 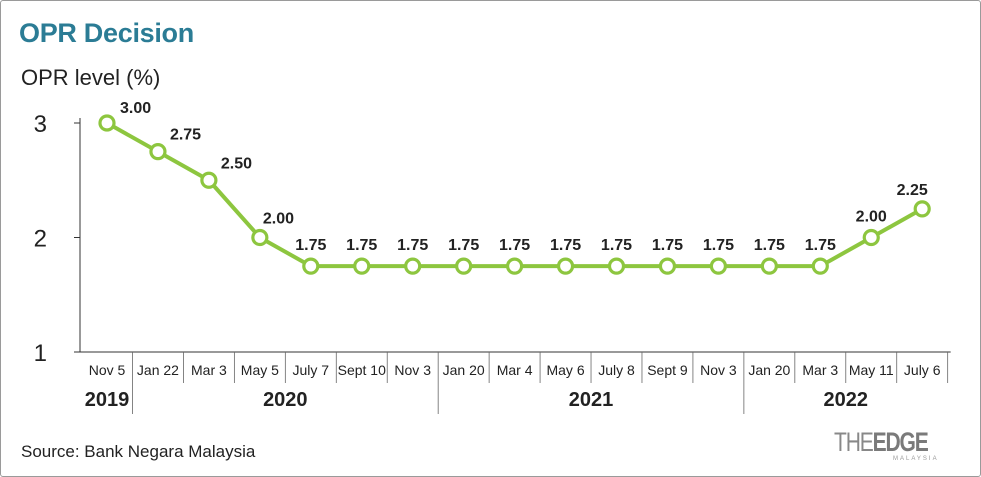 What do you see at coordinates (916, 459) in the screenshot?
I see `logo-subtitle: MALAYSIA` at bounding box center [916, 459].